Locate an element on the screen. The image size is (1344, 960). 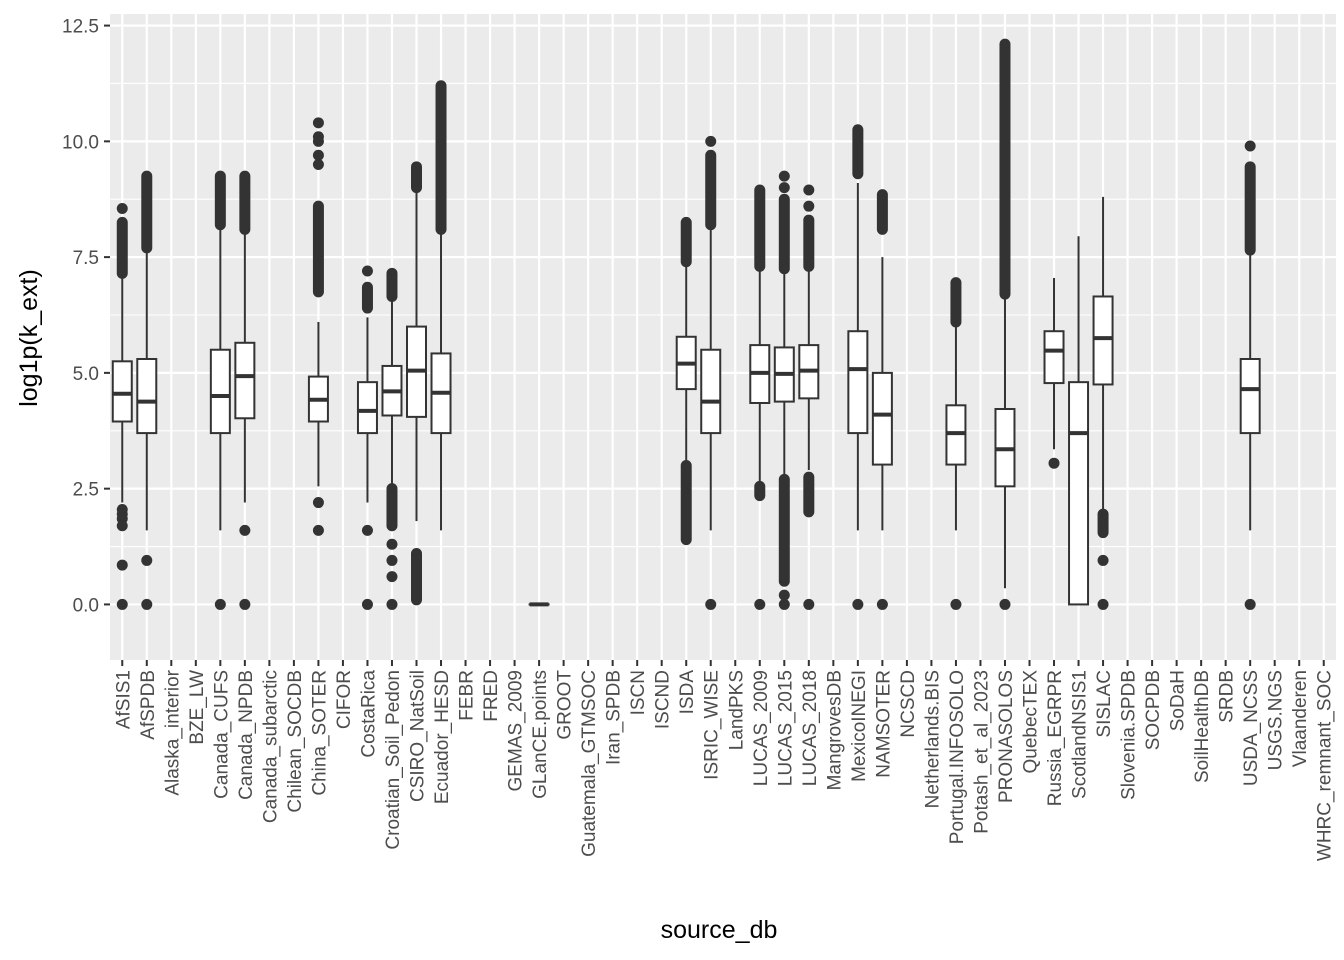
y-tick-label: 0.0 is located at coordinates (86, 605).